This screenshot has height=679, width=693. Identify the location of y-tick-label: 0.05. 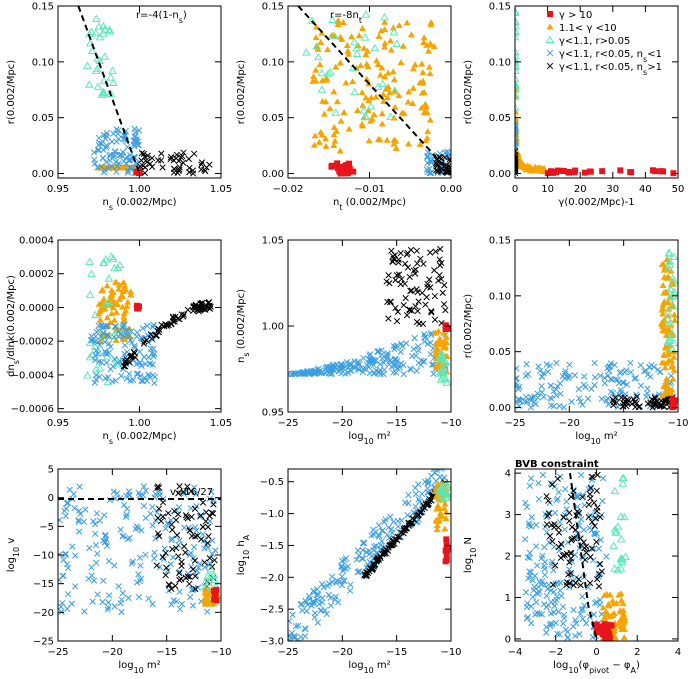
(500, 352).